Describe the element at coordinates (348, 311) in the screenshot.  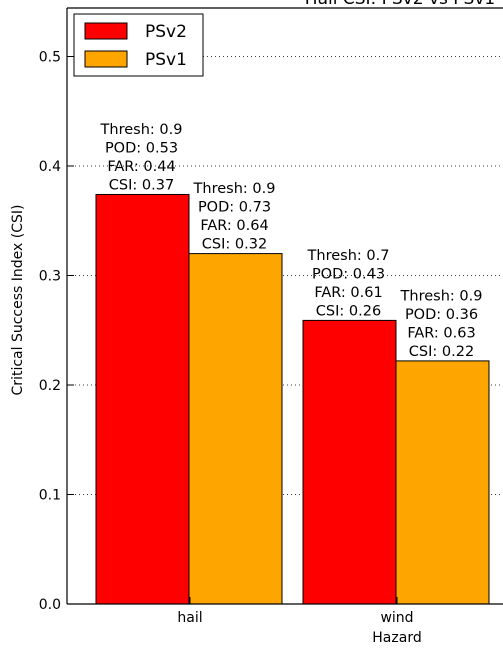
I see `bar-annotation-line: CSI: 0.26` at that location.